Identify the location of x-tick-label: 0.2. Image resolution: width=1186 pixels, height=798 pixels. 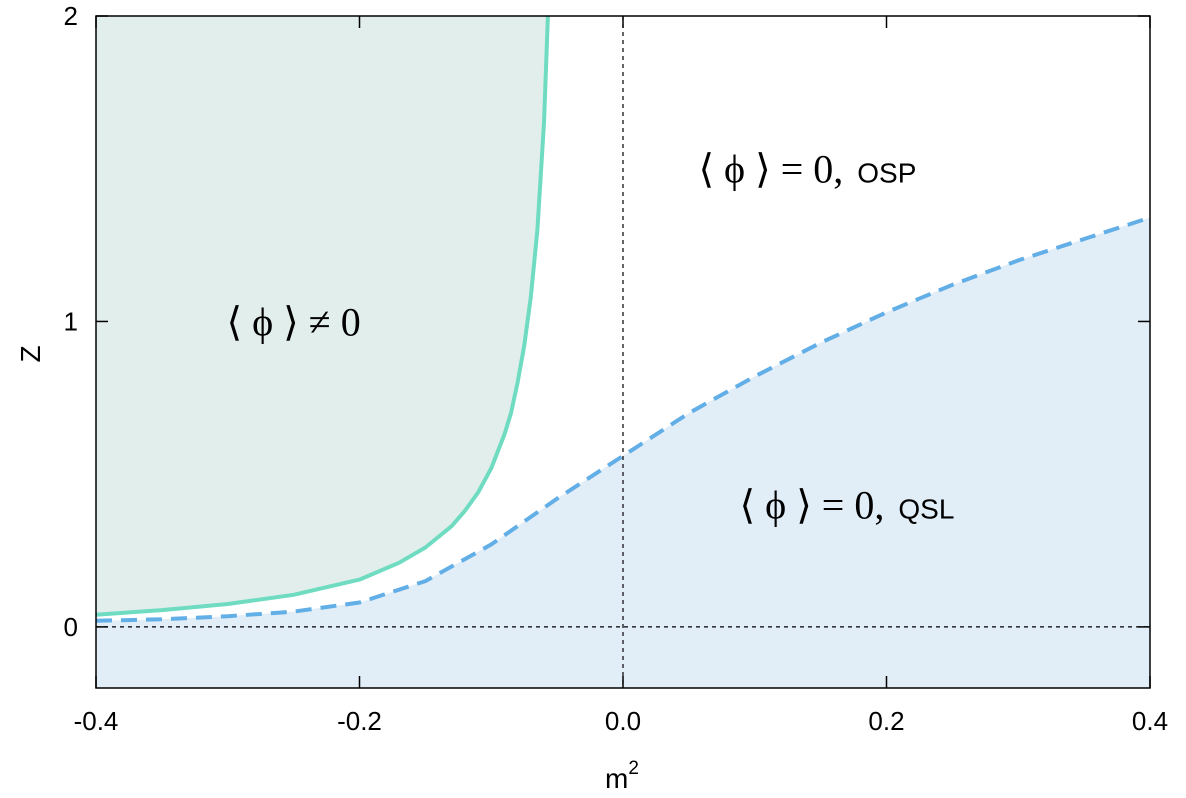
(886, 721).